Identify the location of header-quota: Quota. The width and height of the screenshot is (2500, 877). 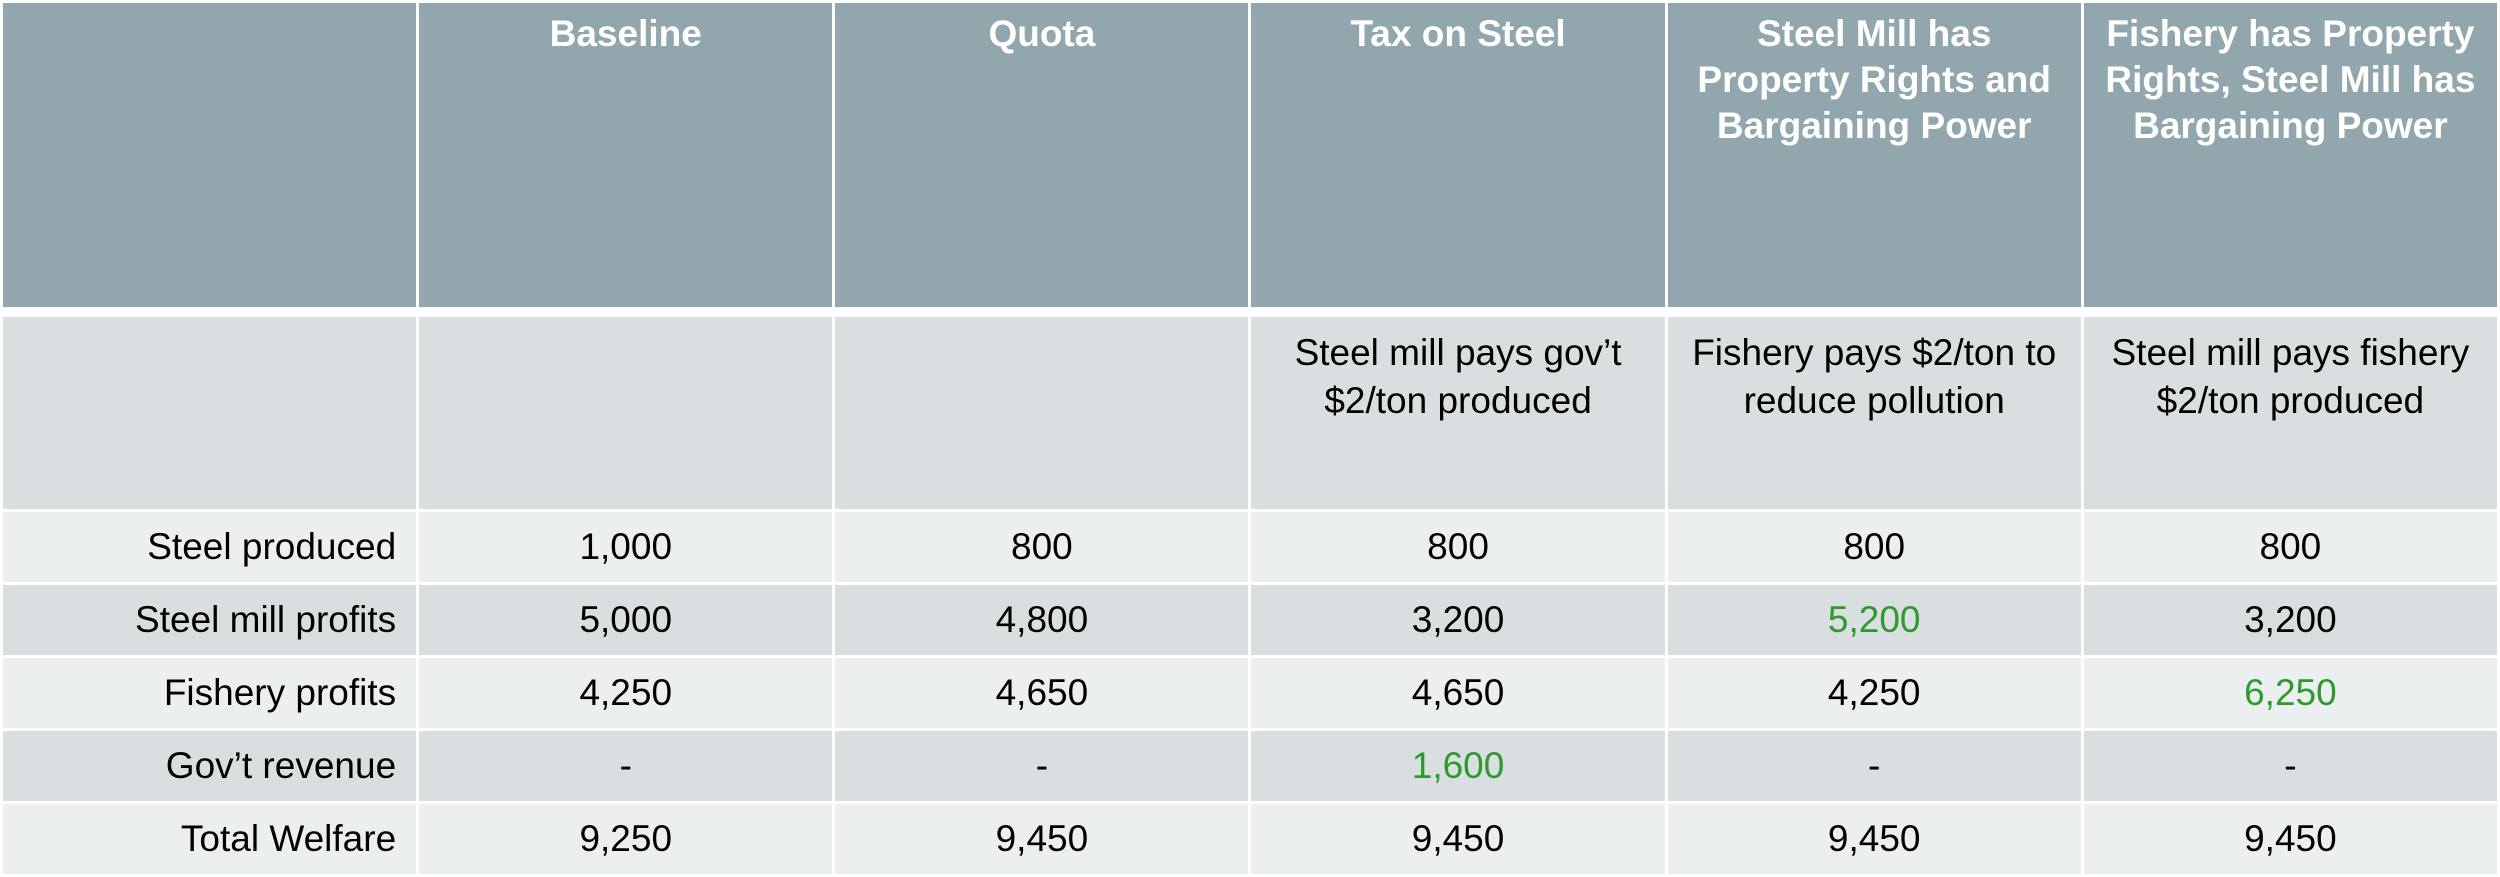
(1042, 157).